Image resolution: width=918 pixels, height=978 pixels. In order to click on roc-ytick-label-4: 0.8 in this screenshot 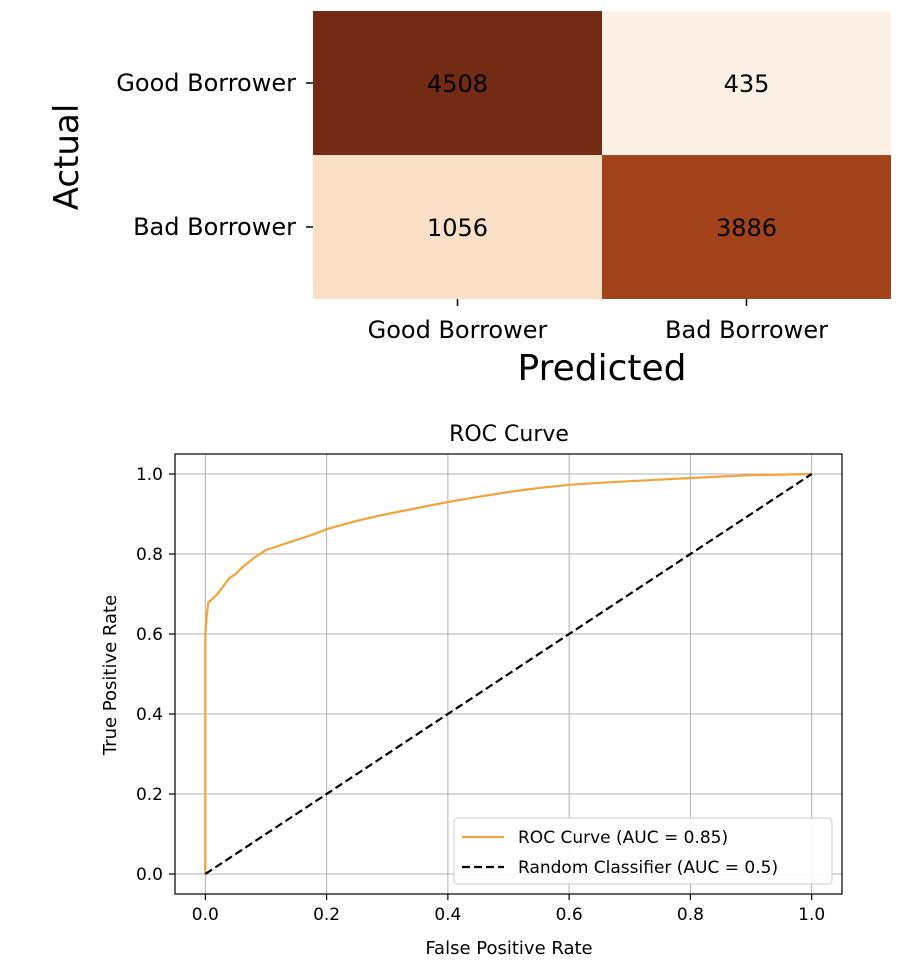, I will do `click(149, 555)`.